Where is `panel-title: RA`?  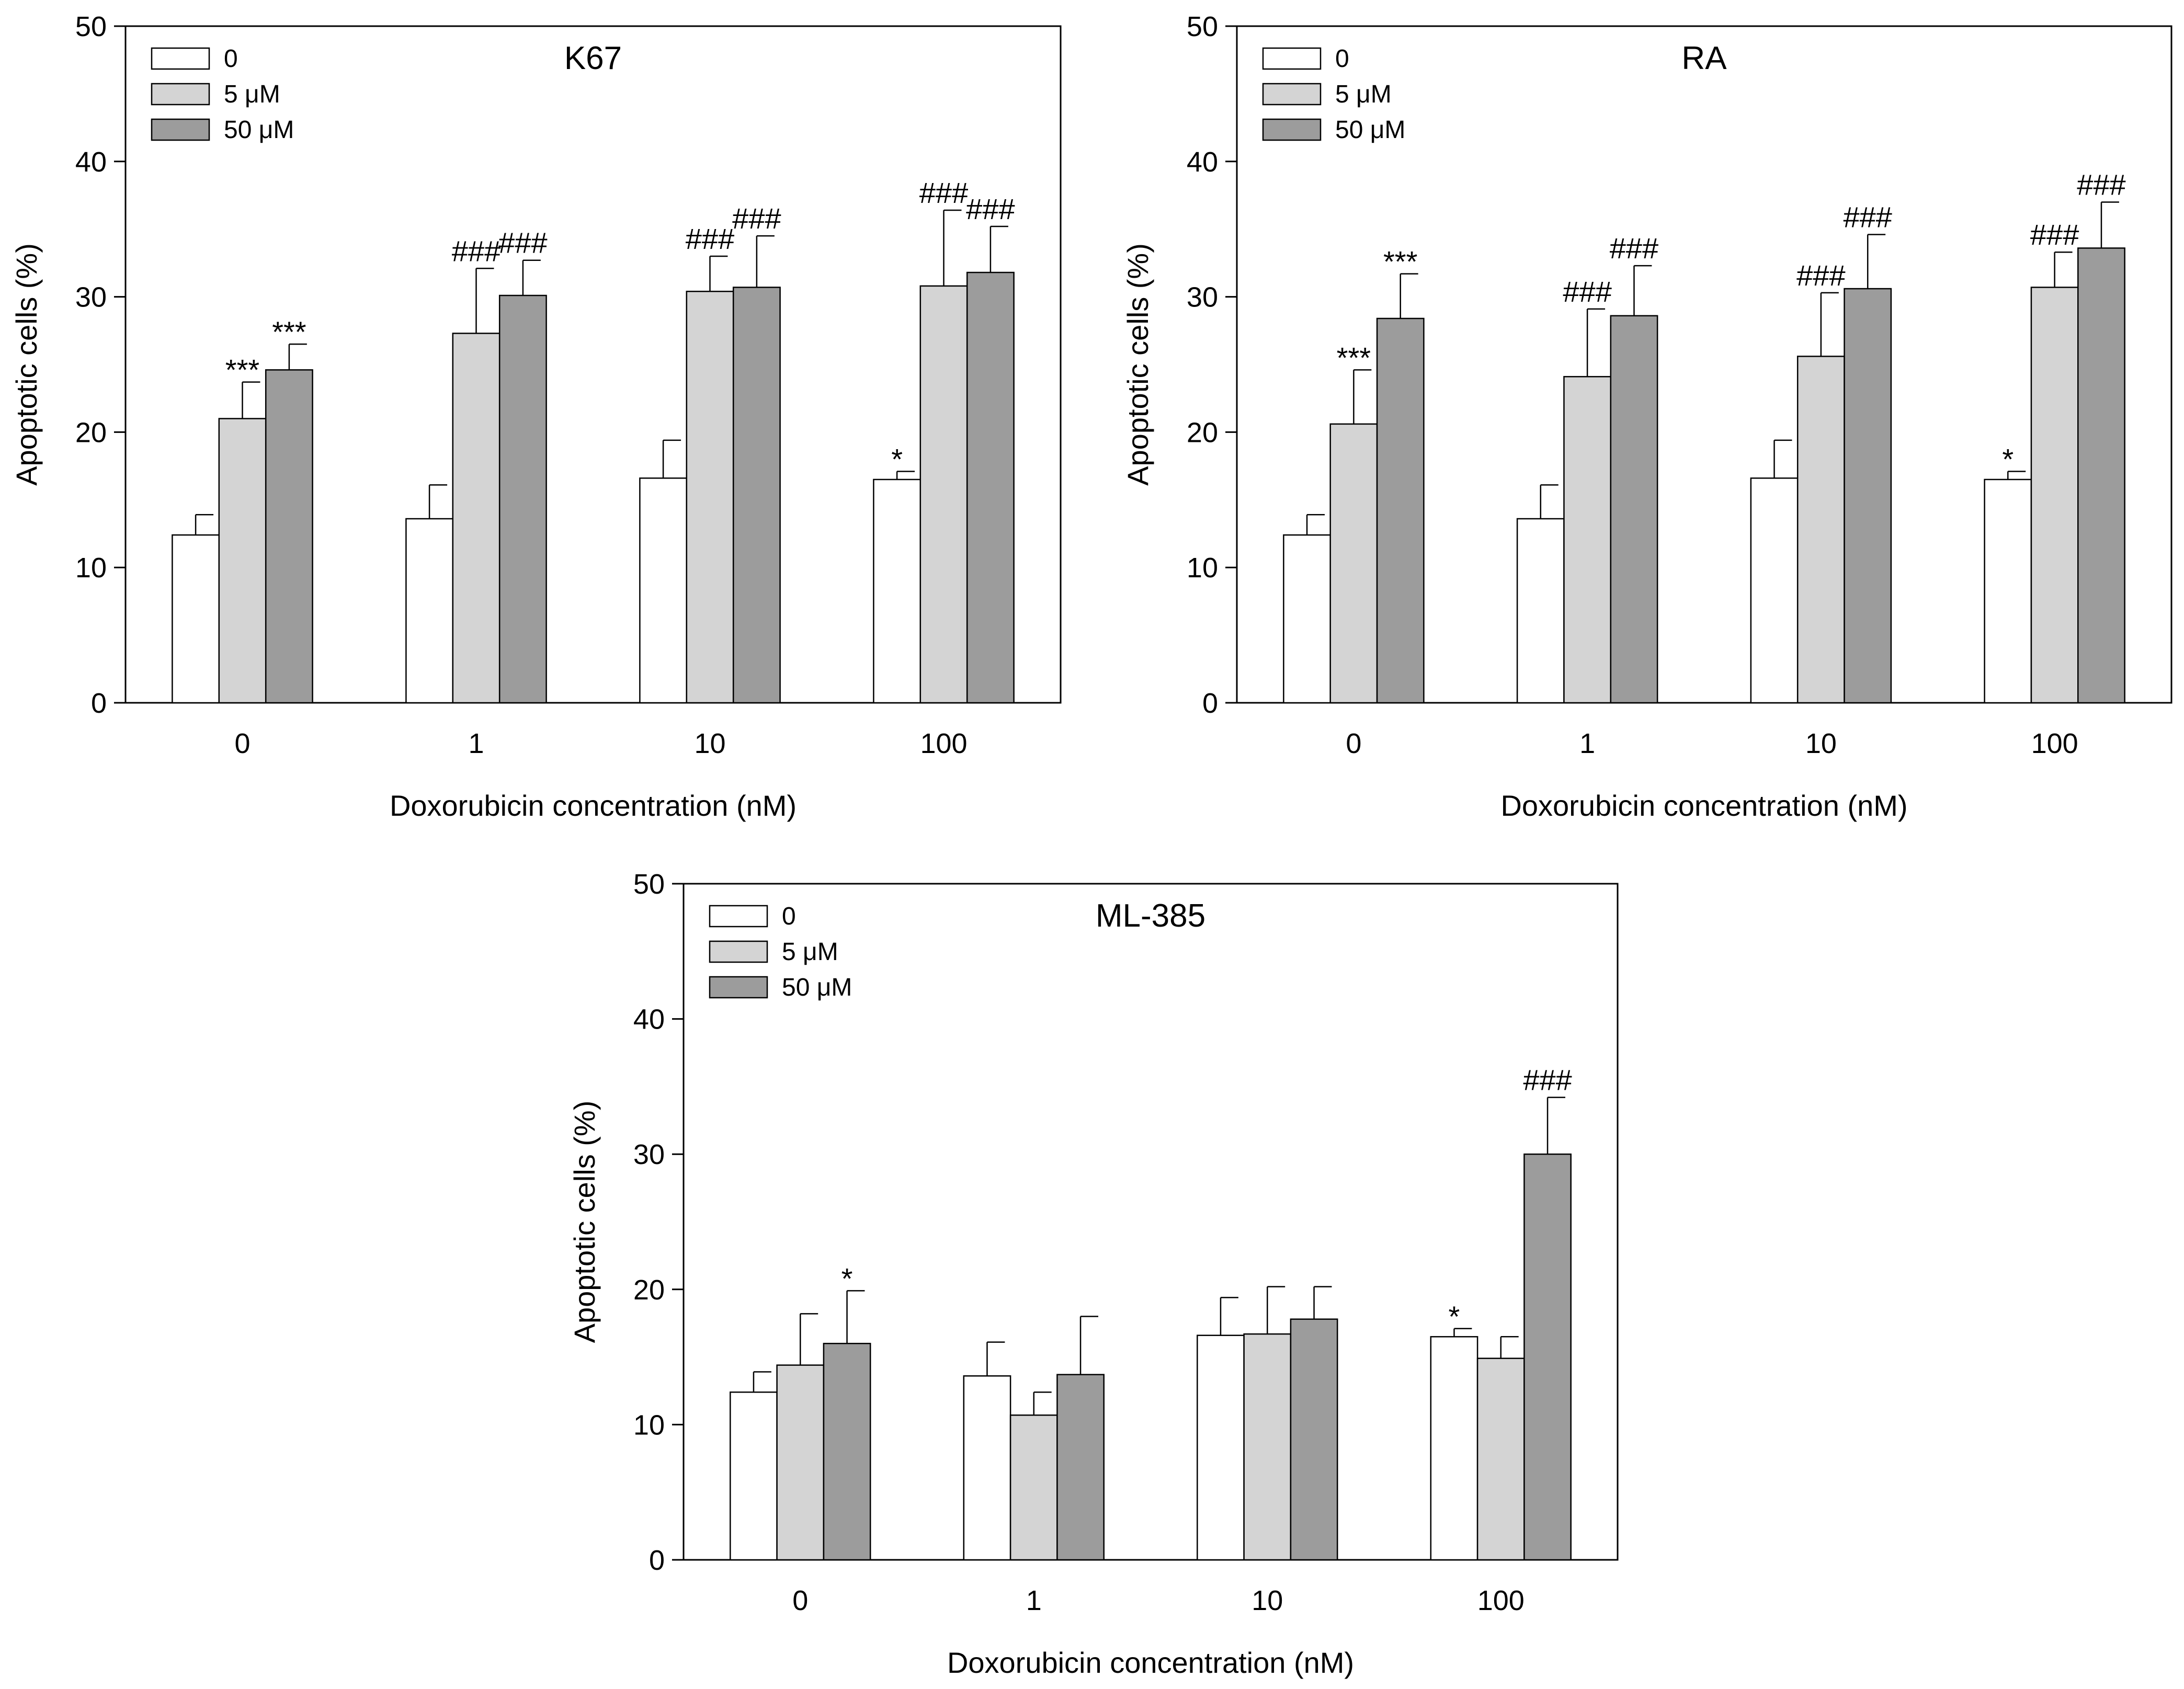
panel-title: RA is located at coordinates (1704, 58).